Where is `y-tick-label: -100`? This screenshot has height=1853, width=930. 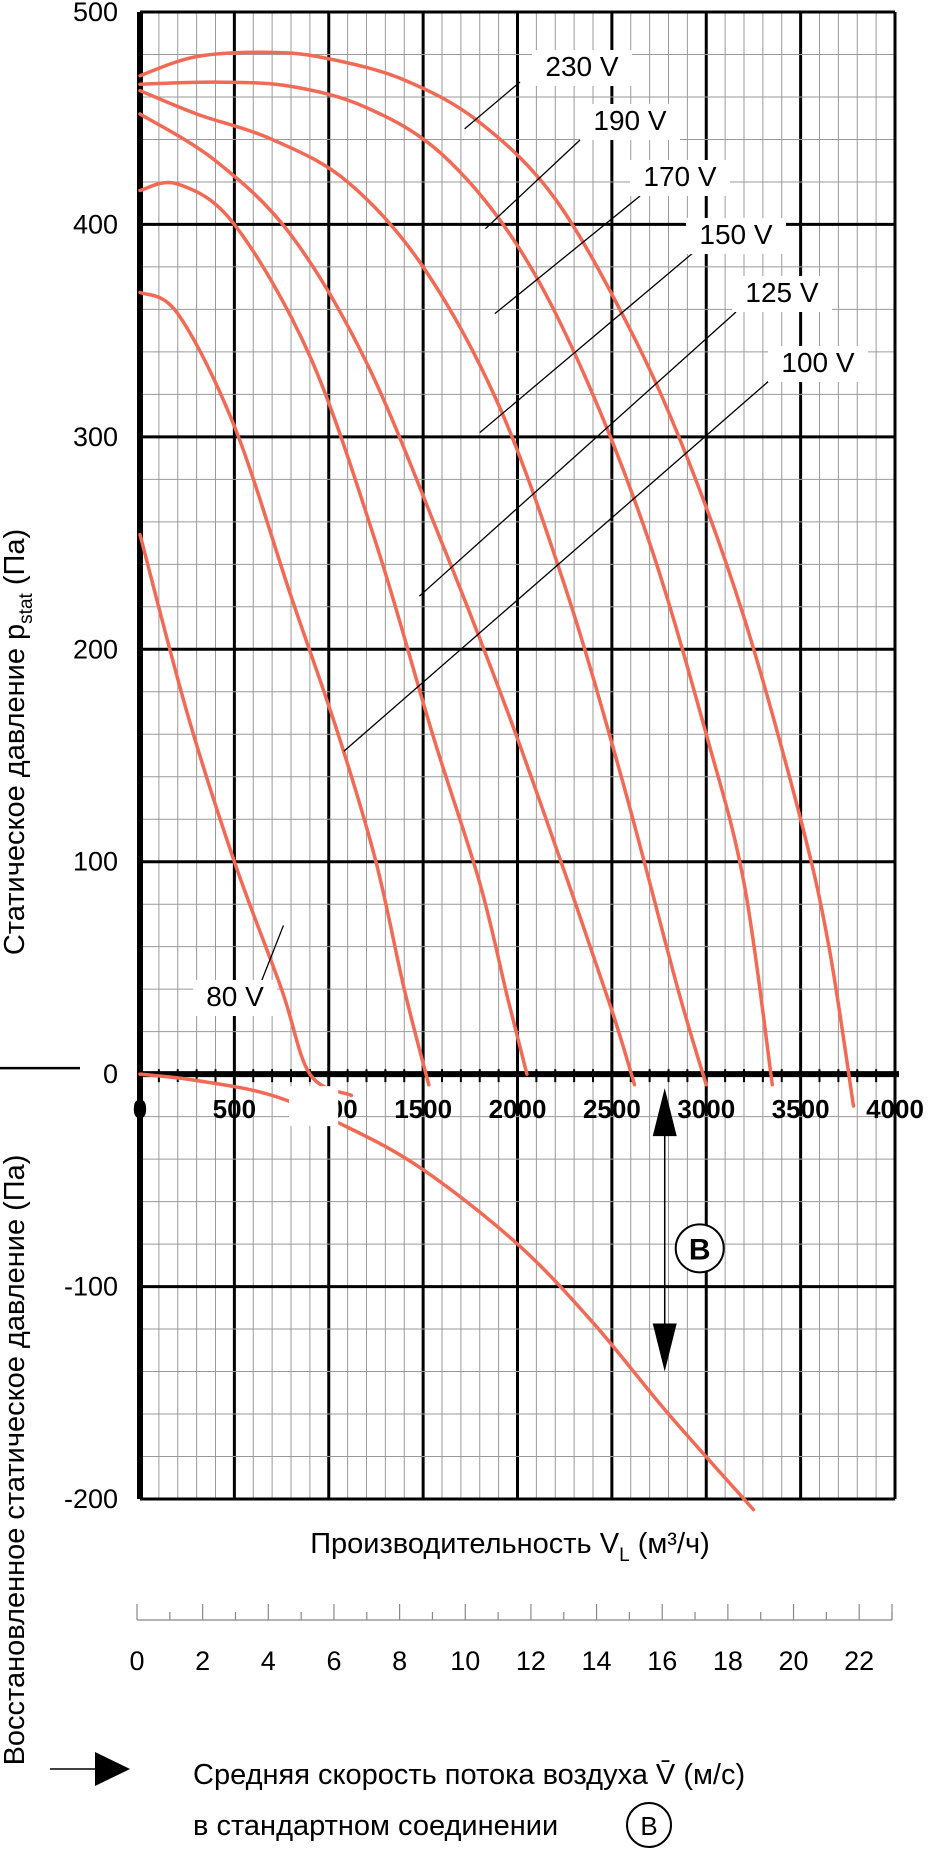 y-tick-label: -100 is located at coordinates (91, 1287).